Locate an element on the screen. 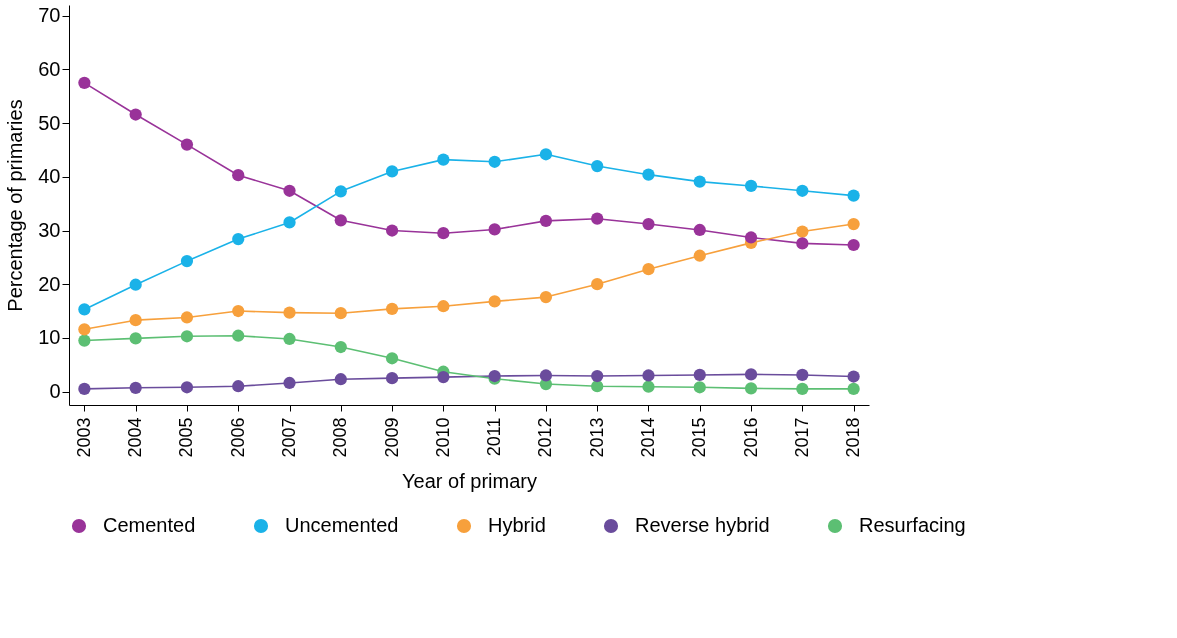  x-tick-label: 2007 is located at coordinates (289, 437).